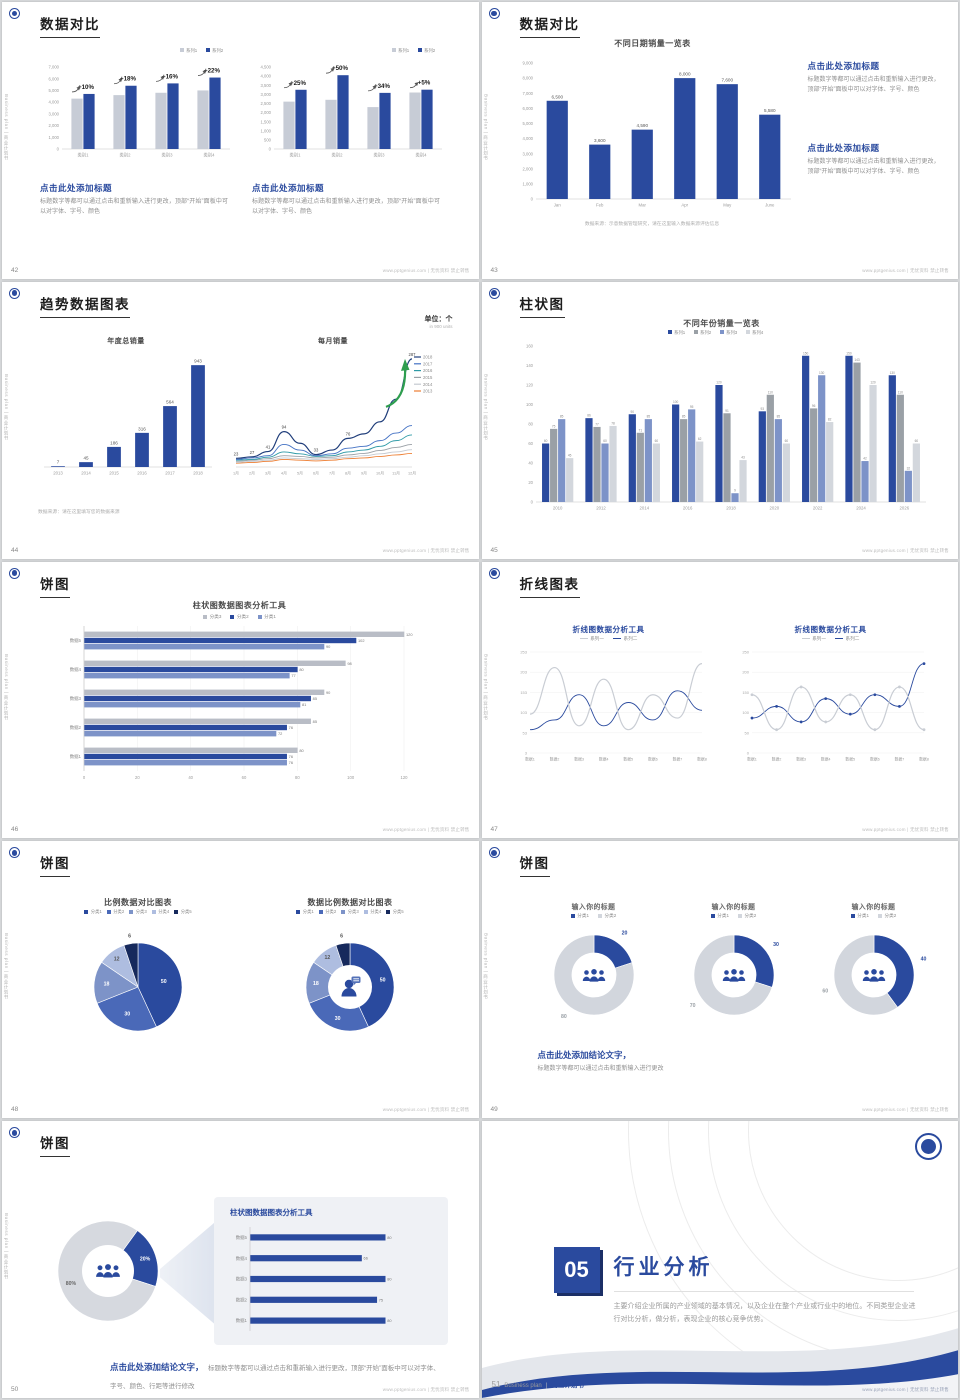 This screenshot has width=960, height=1400. What do you see at coordinates (589, 415) in the screenshot?
I see `svg-text: 86` at bounding box center [589, 415].